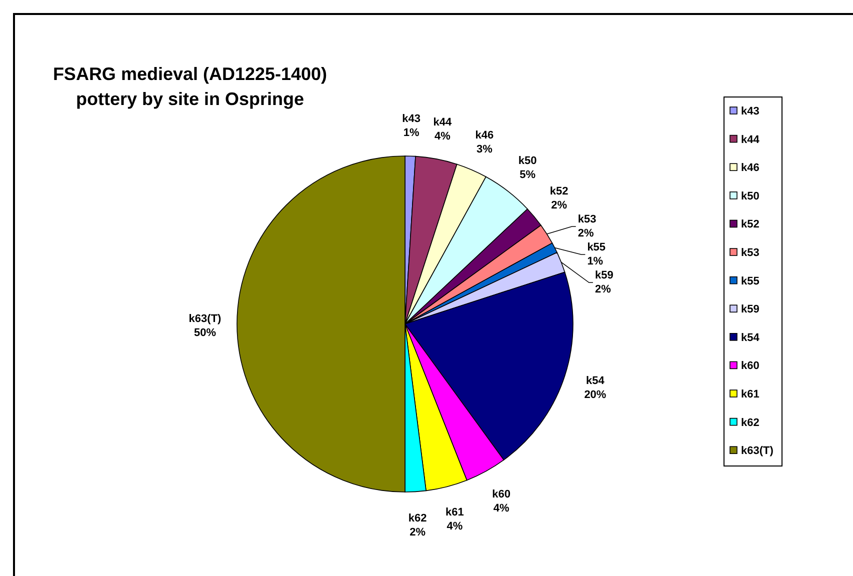 The image size is (853, 576). Describe the element at coordinates (750, 168) in the screenshot. I see `legend-label: k46` at that location.